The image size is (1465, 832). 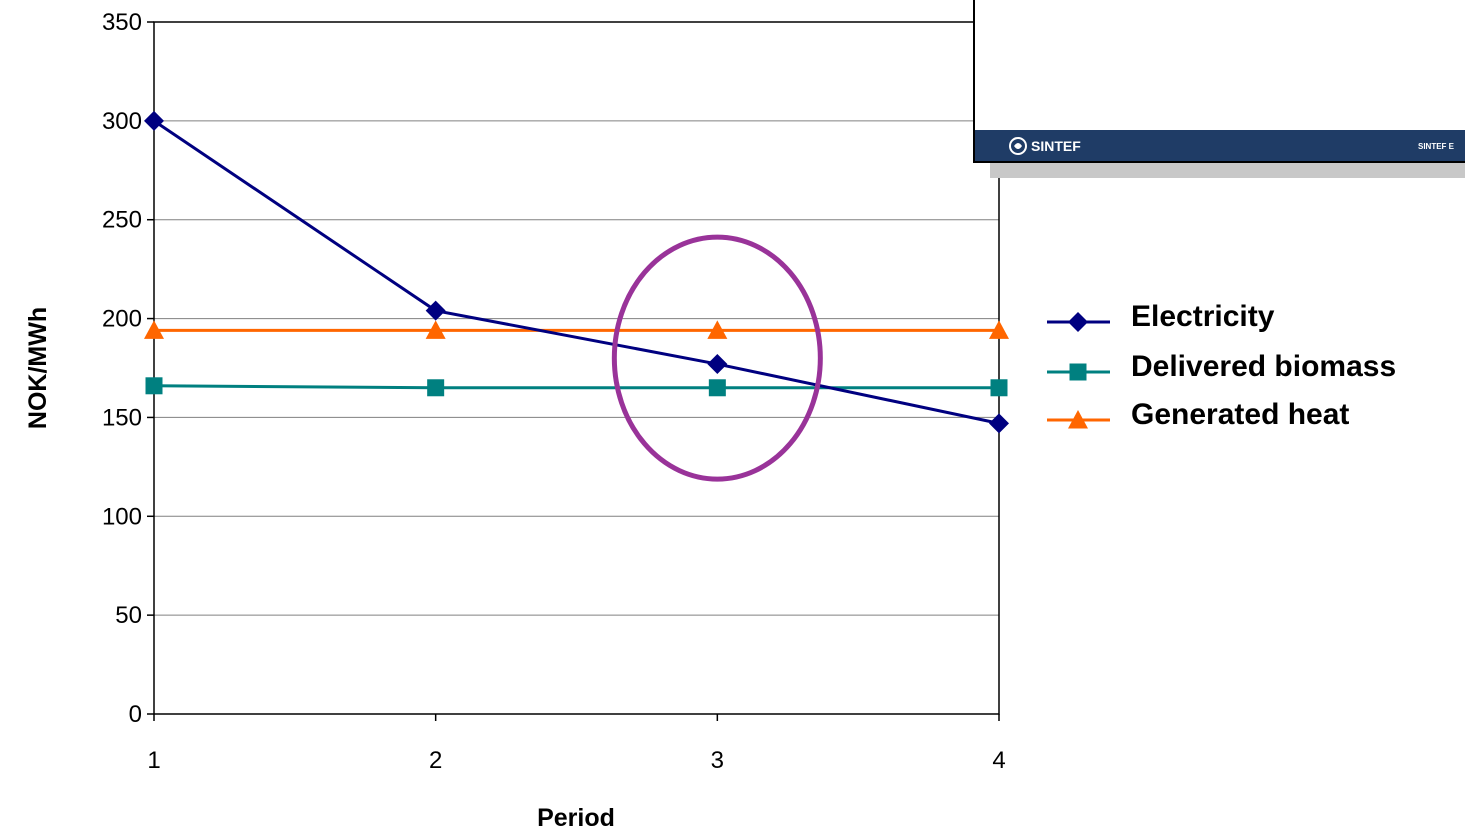 What do you see at coordinates (1220, 145) in the screenshot?
I see `overlay-footer-bar` at bounding box center [1220, 145].